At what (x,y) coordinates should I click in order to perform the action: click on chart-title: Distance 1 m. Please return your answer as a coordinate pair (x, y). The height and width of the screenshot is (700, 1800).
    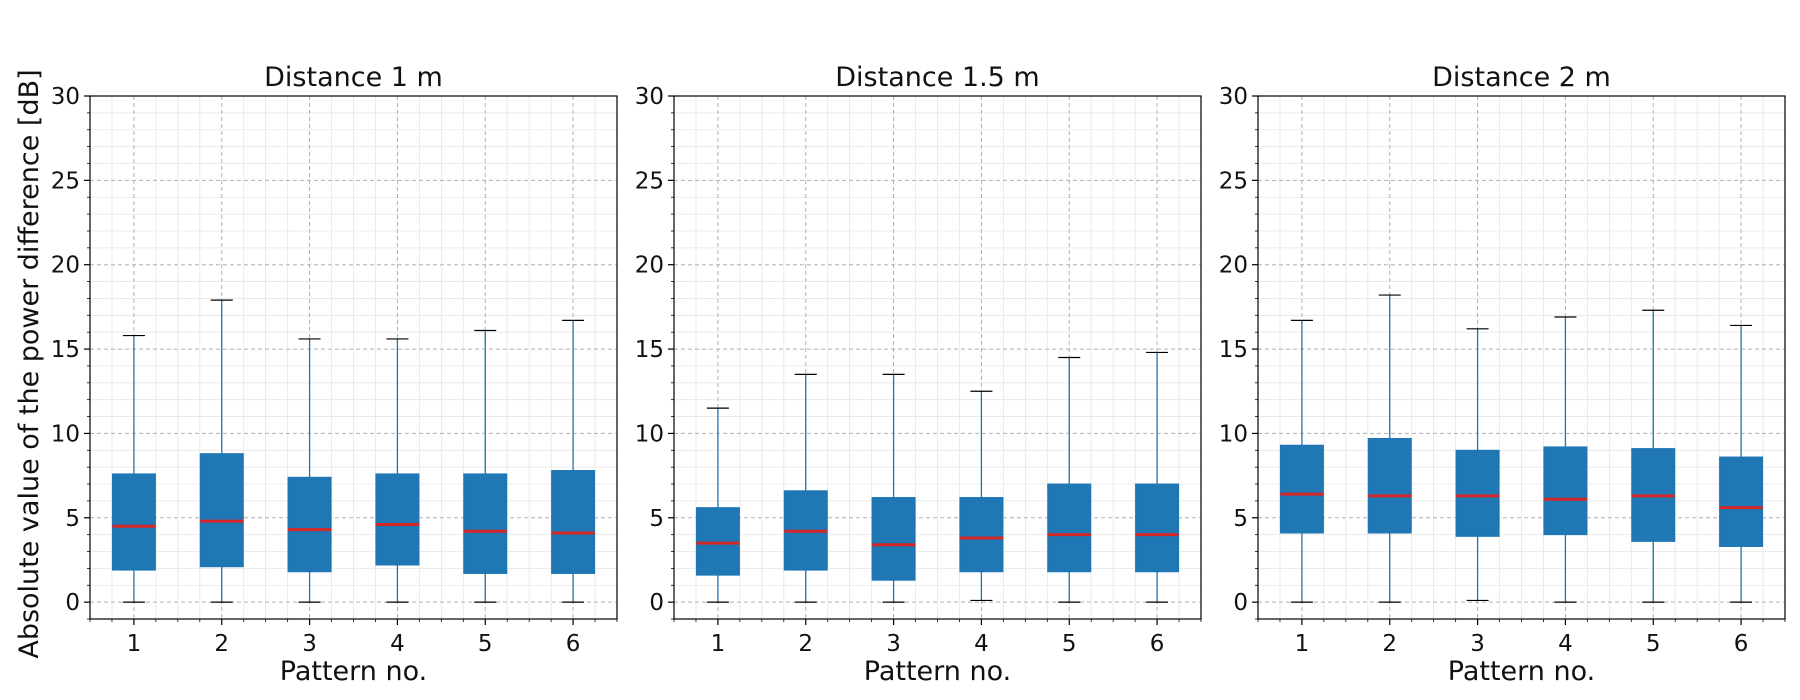
    Looking at the image, I should click on (353, 77).